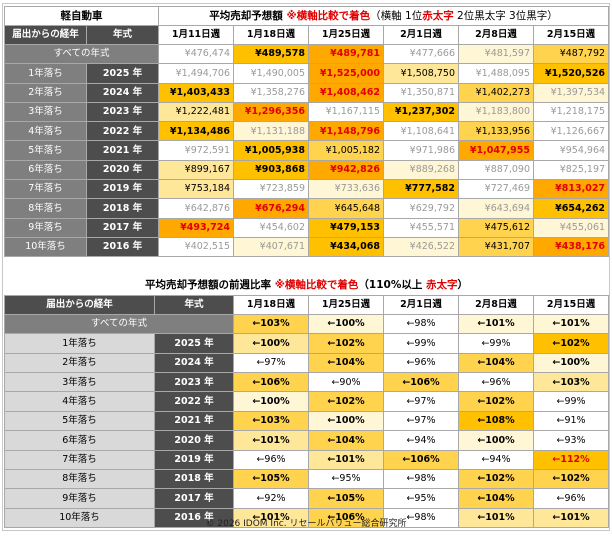  What do you see at coordinates (122, 150) in the screenshot?
I see `model-year-label: 2021 年` at bounding box center [122, 150].